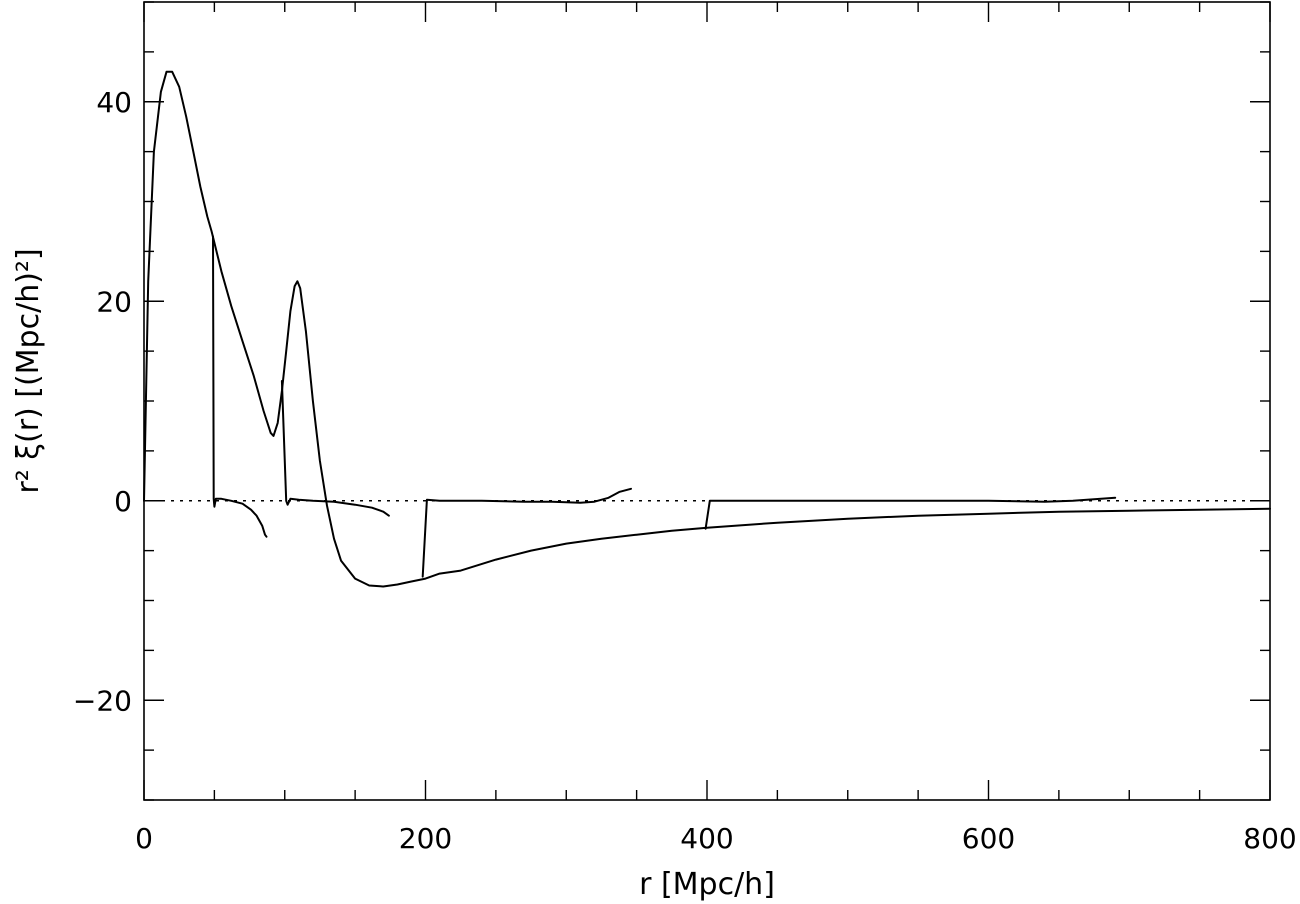 This screenshot has height=904, width=1300. Describe the element at coordinates (102, 700) in the screenshot. I see `y-tick-label: −20` at that location.